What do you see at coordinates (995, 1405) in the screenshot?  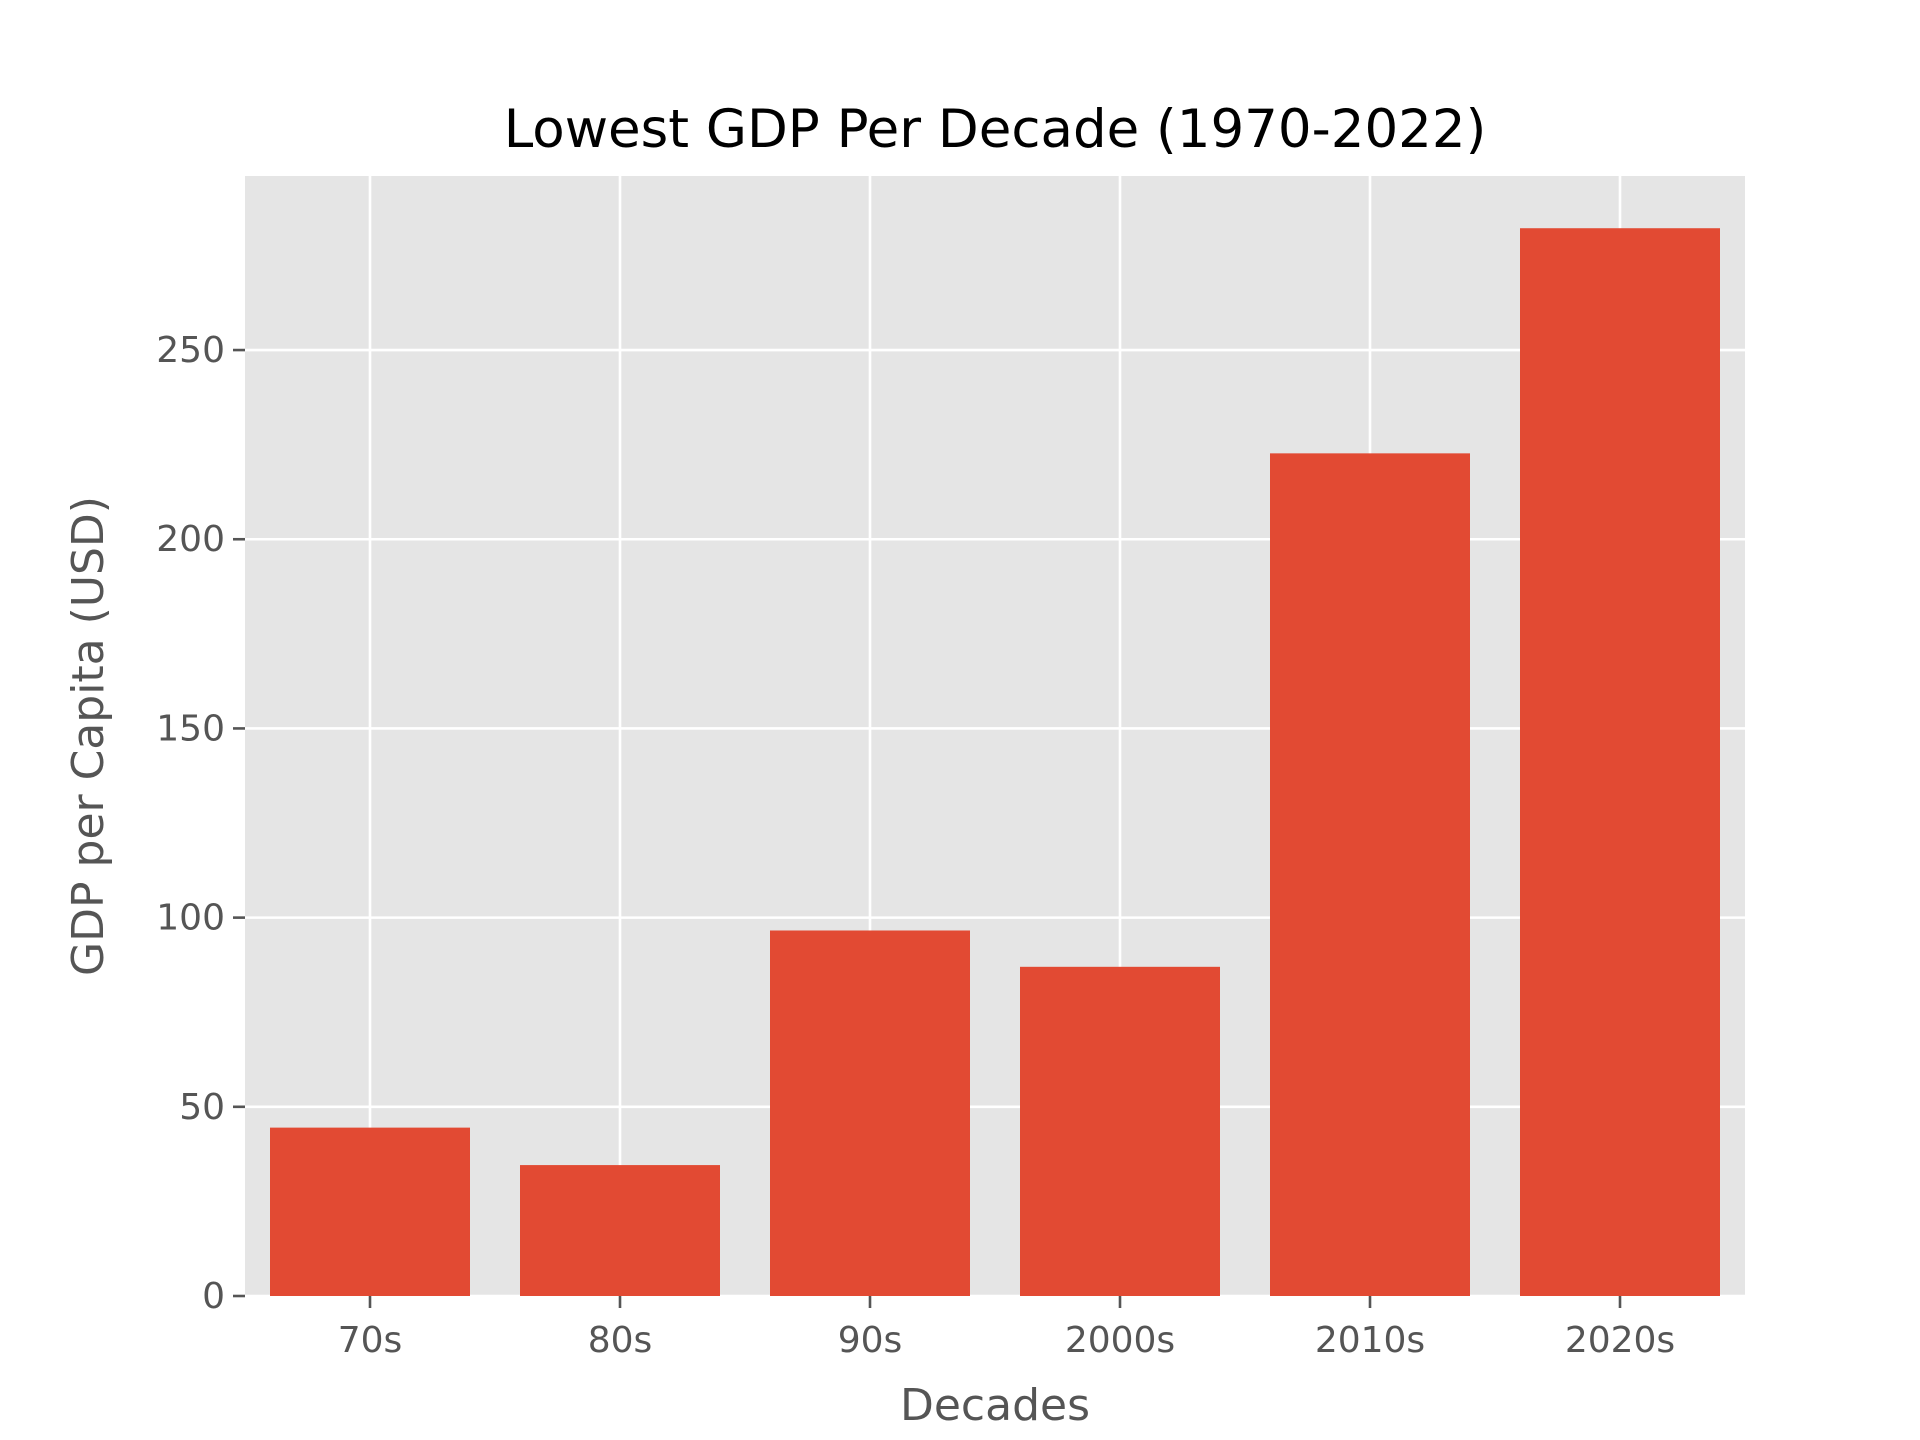 I see `x-axis-label: Decades` at bounding box center [995, 1405].